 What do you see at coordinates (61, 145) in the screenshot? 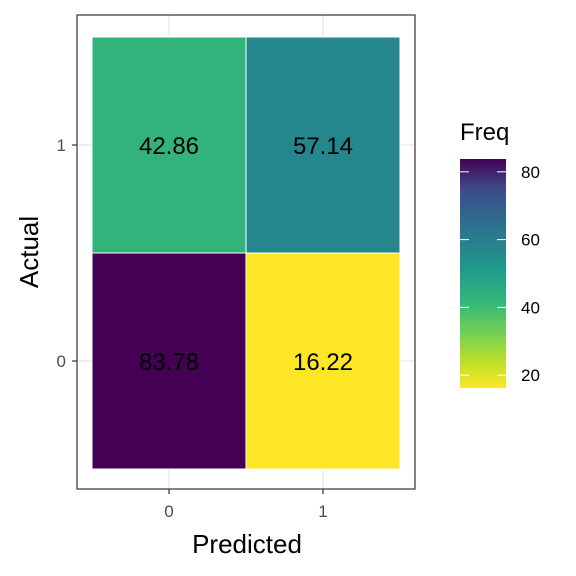
I see `y-tick-label: 1` at bounding box center [61, 145].